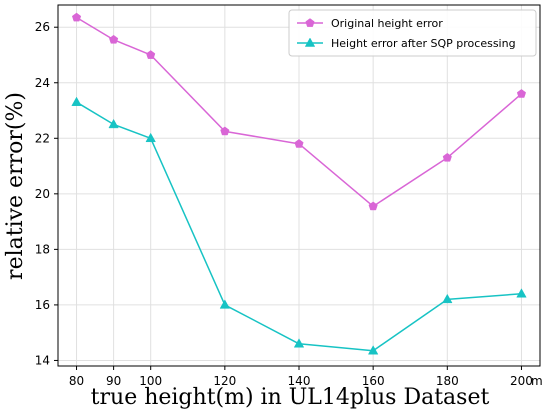 The width and height of the screenshot is (550, 416). What do you see at coordinates (299, 381) in the screenshot?
I see `x-tick-label-4: 140` at bounding box center [299, 381].